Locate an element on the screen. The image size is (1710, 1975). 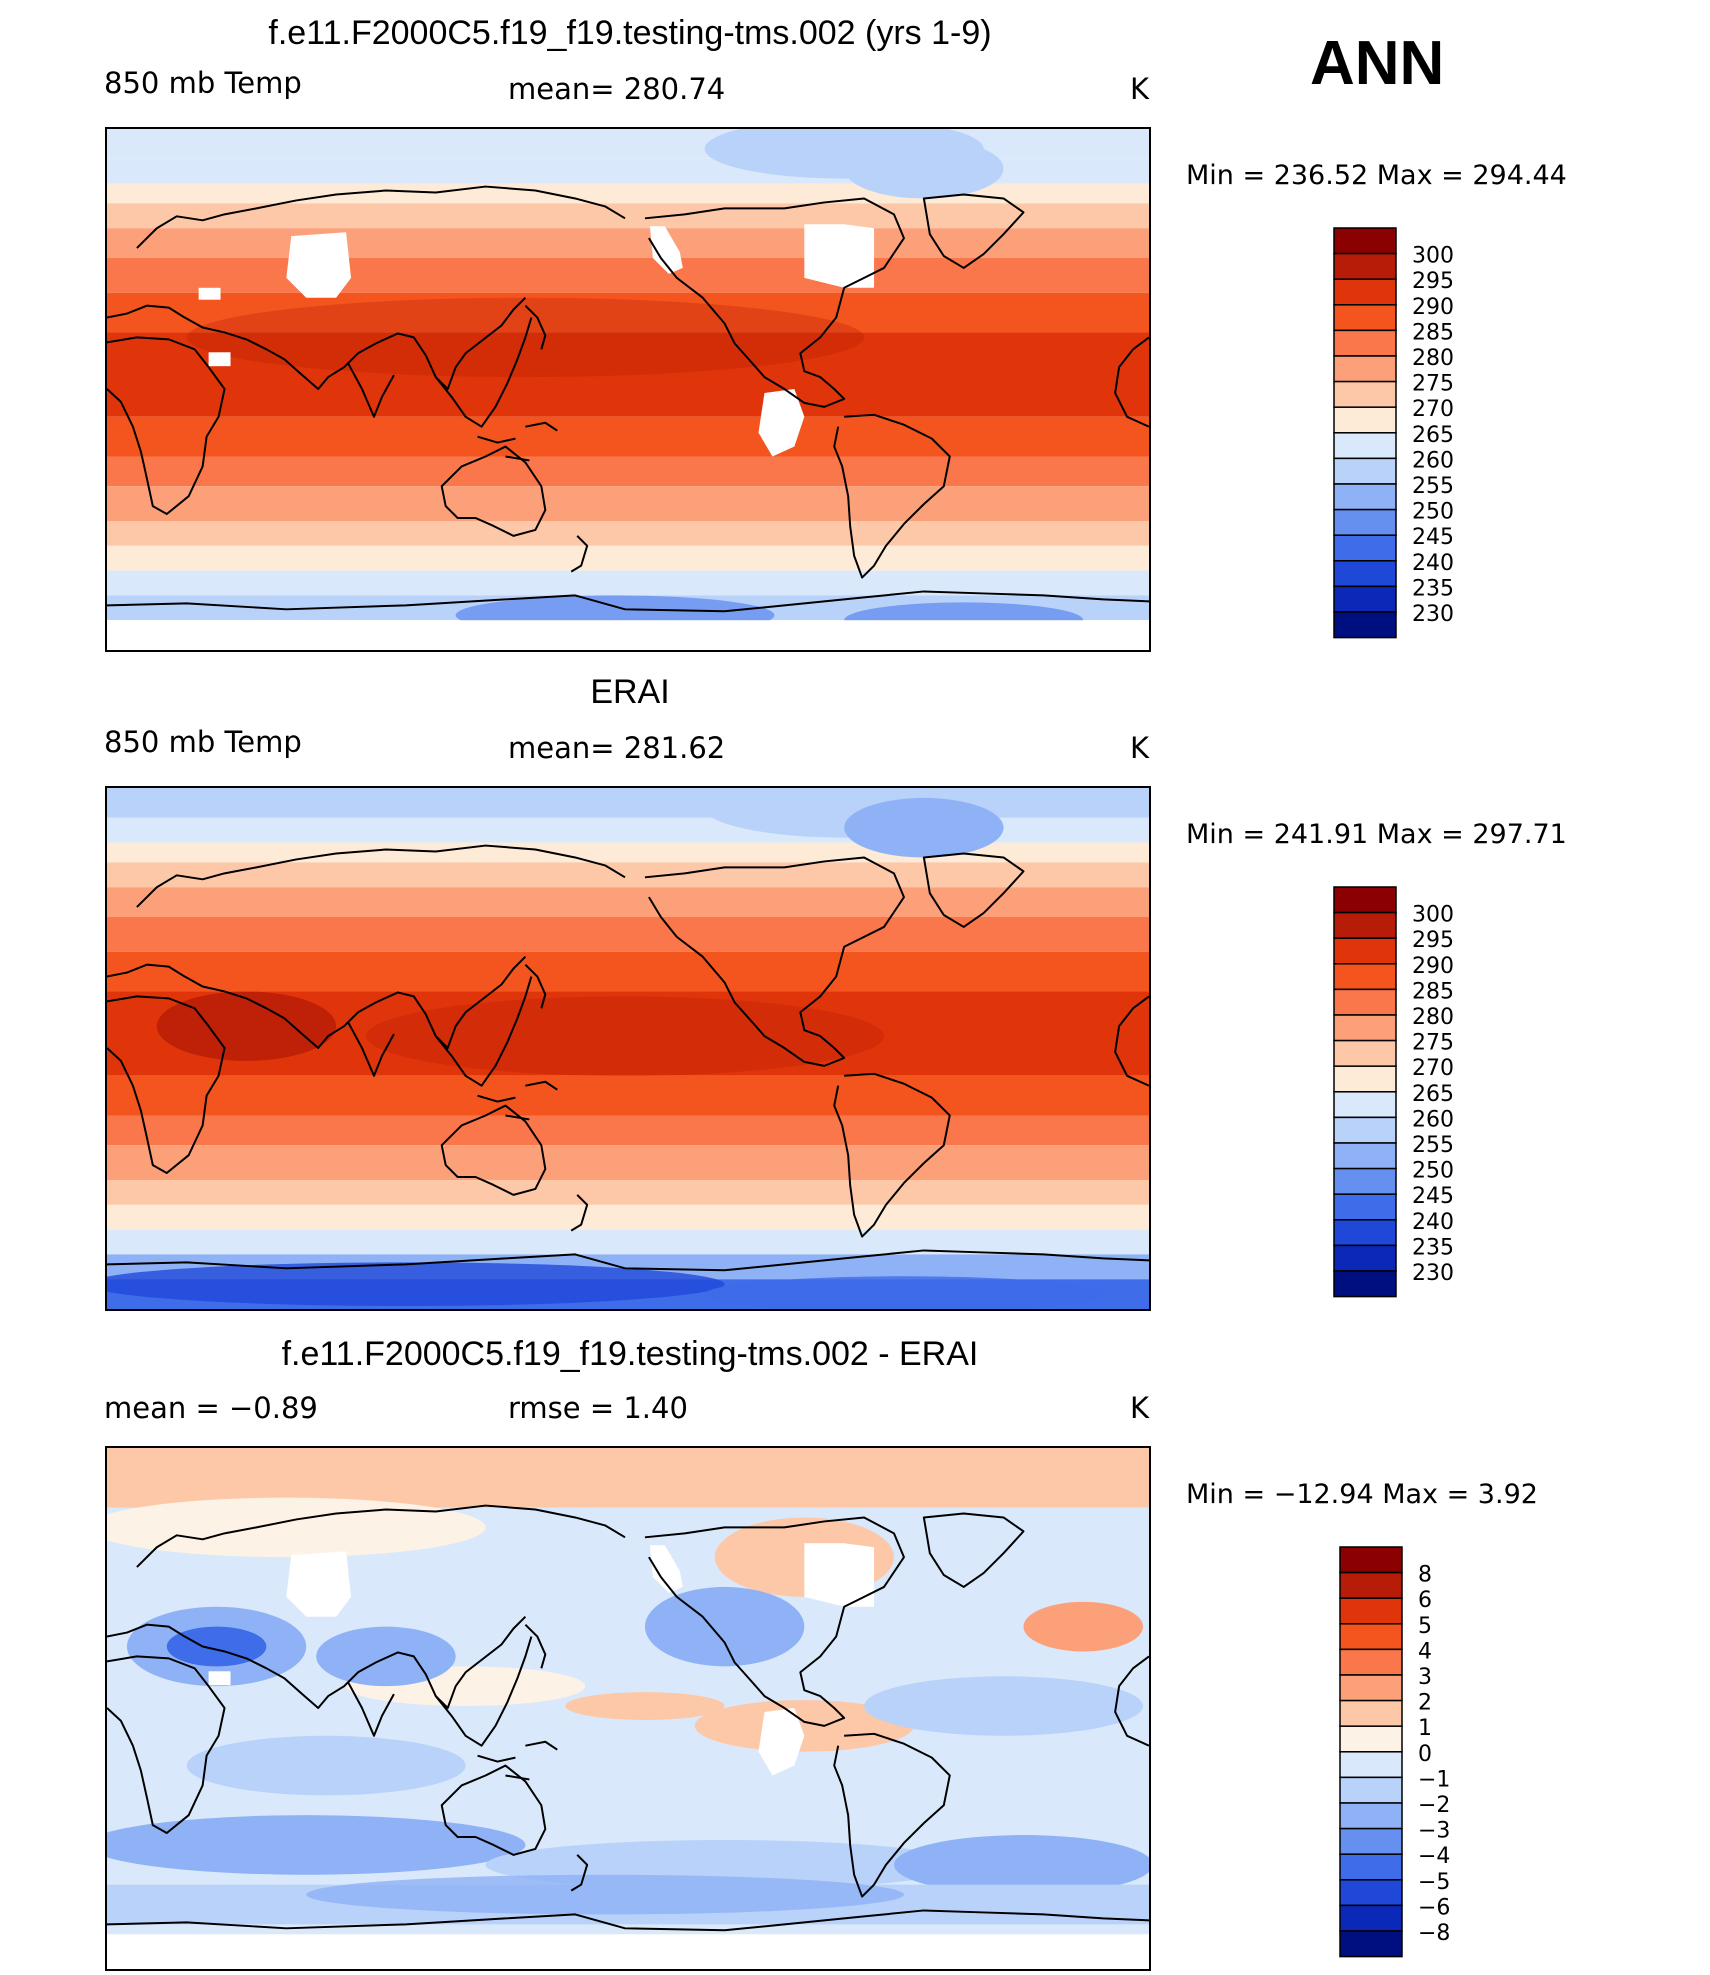
colorbar-tick-label: −8 is located at coordinates (1434, 1933).